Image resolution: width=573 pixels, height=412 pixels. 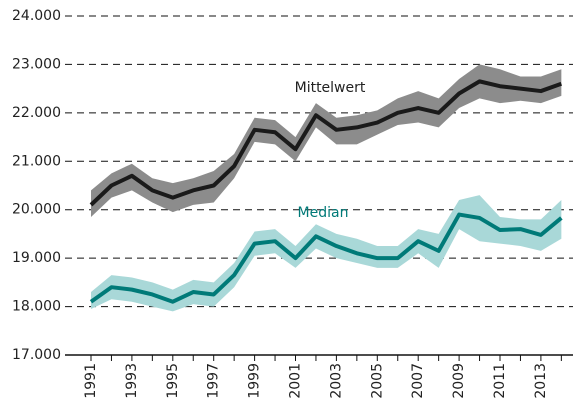 I want to click on y-tick-label: 21.000, so click(x=36, y=161).